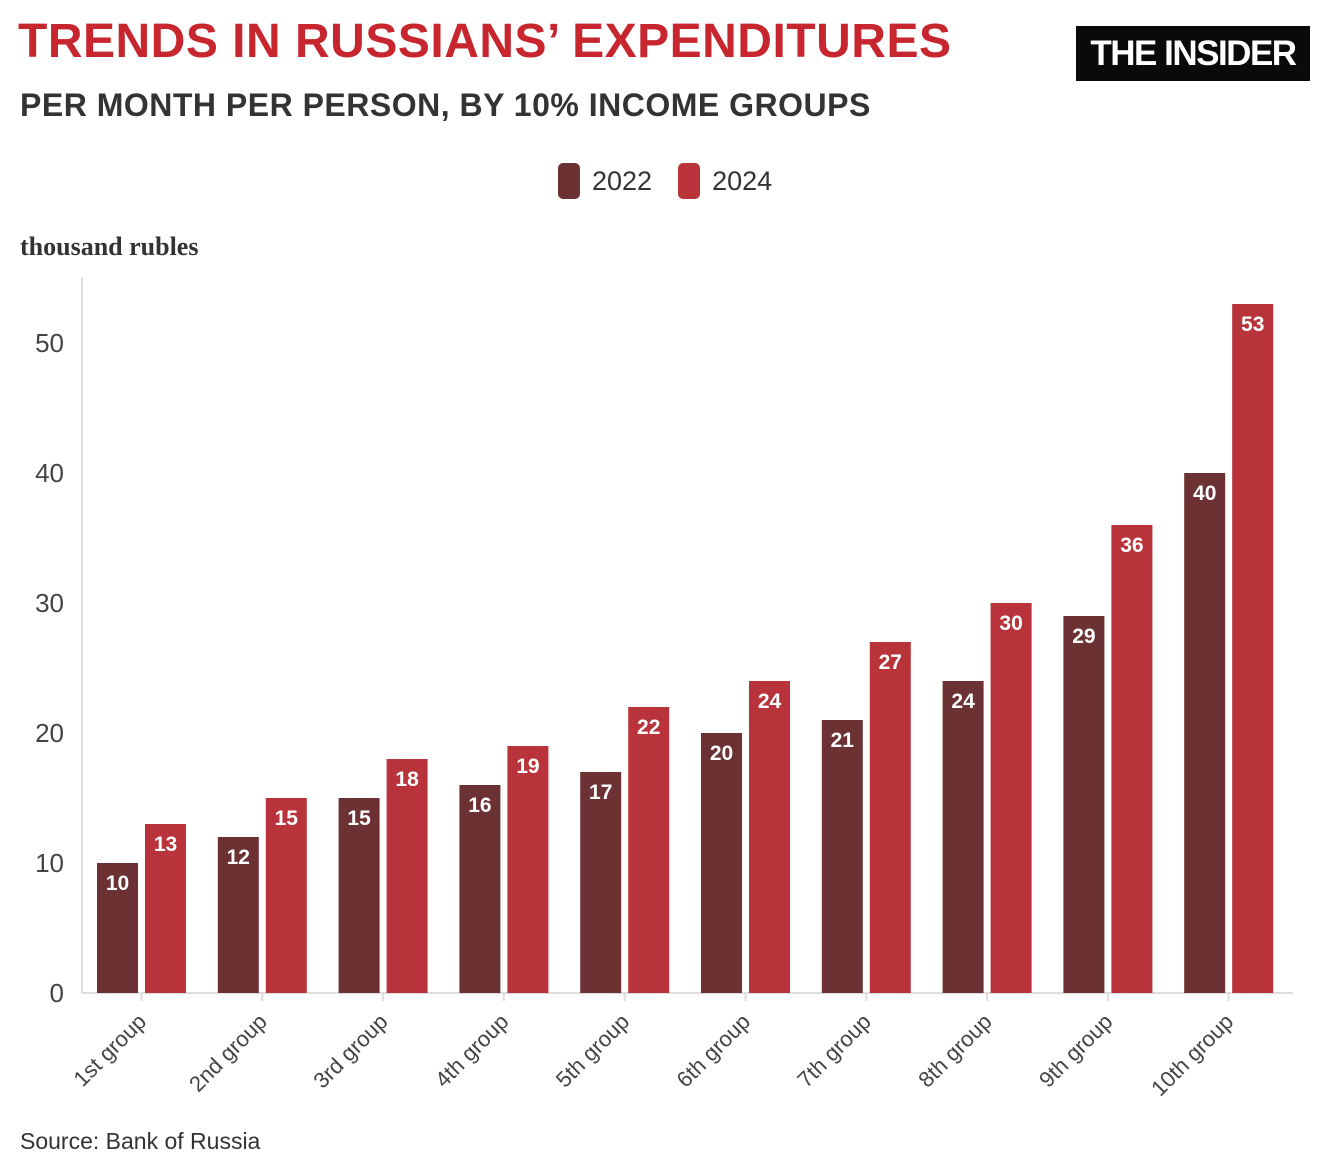 This screenshot has height=1172, width=1342. What do you see at coordinates (1083, 636) in the screenshot?
I see `bar-value-label-2022: 29` at bounding box center [1083, 636].